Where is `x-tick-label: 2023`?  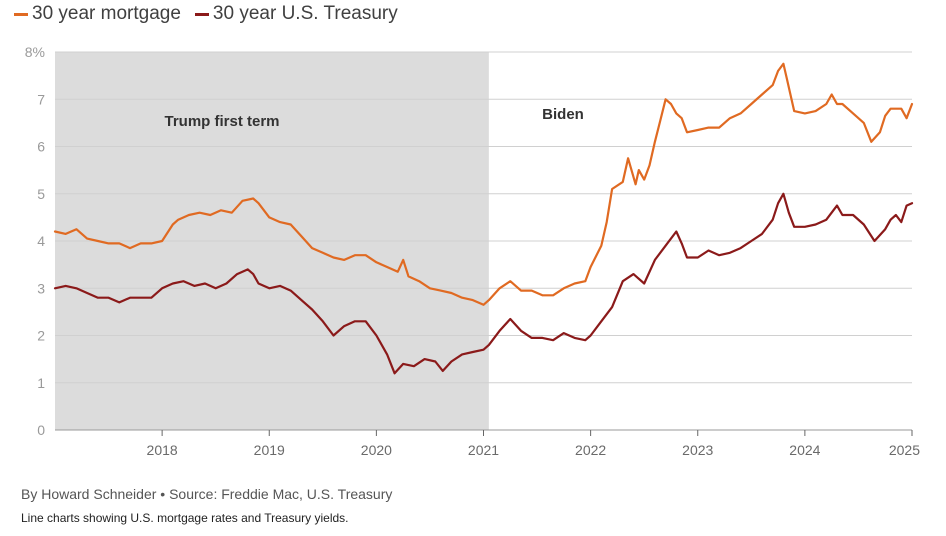
x-tick-label: 2023 is located at coordinates (697, 450).